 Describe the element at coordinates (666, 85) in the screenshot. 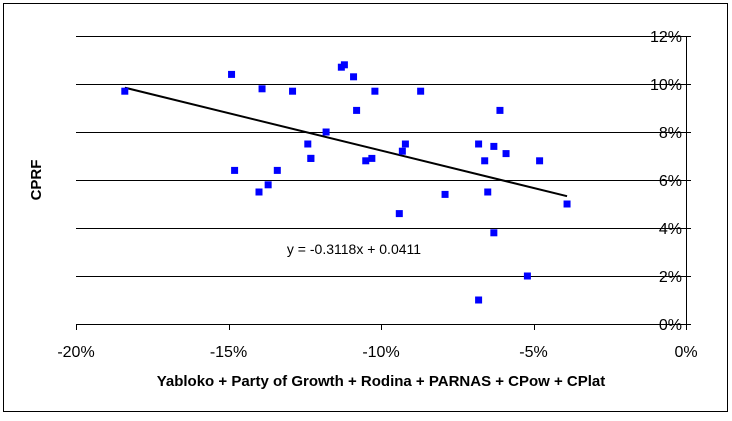

I see `y-tick-label: 10%` at that location.